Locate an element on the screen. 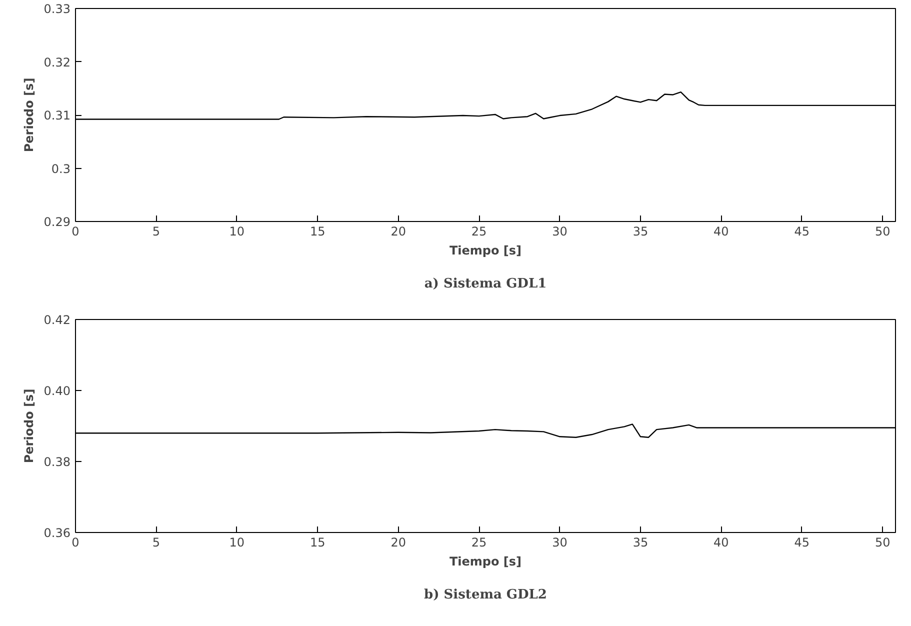  y-tick-label: 0.36 is located at coordinates (57, 533).